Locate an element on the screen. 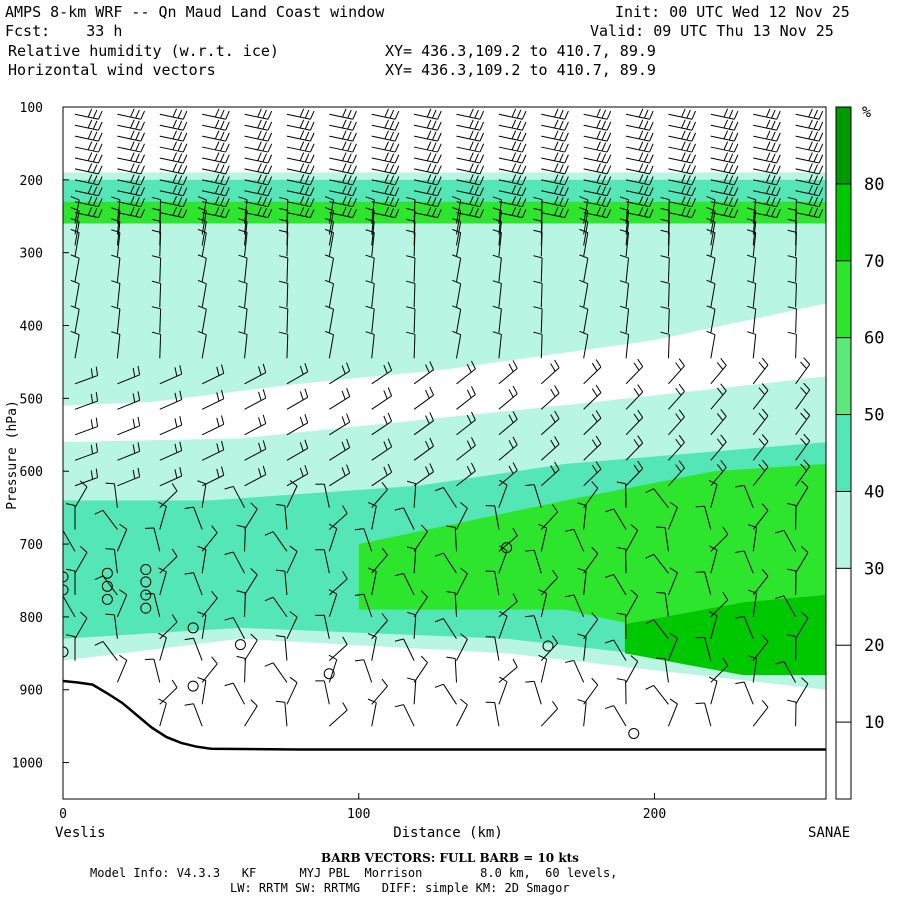 Image resolution: width=900 pixels, height=900 pixels. calm-circle is located at coordinates (107, 586).